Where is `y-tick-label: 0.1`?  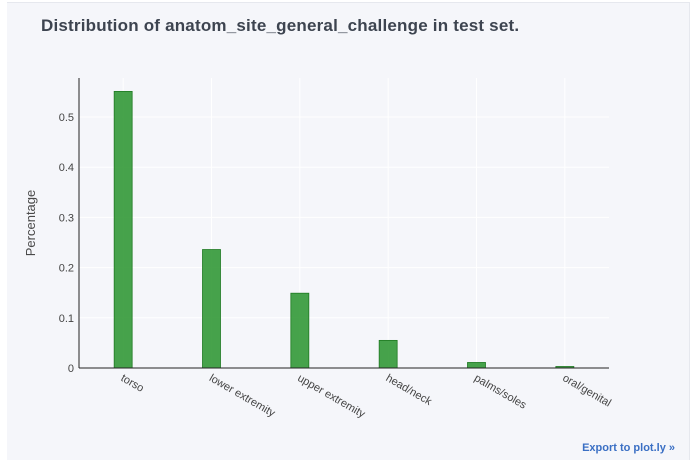
y-tick-label: 0.1 is located at coordinates (66, 319).